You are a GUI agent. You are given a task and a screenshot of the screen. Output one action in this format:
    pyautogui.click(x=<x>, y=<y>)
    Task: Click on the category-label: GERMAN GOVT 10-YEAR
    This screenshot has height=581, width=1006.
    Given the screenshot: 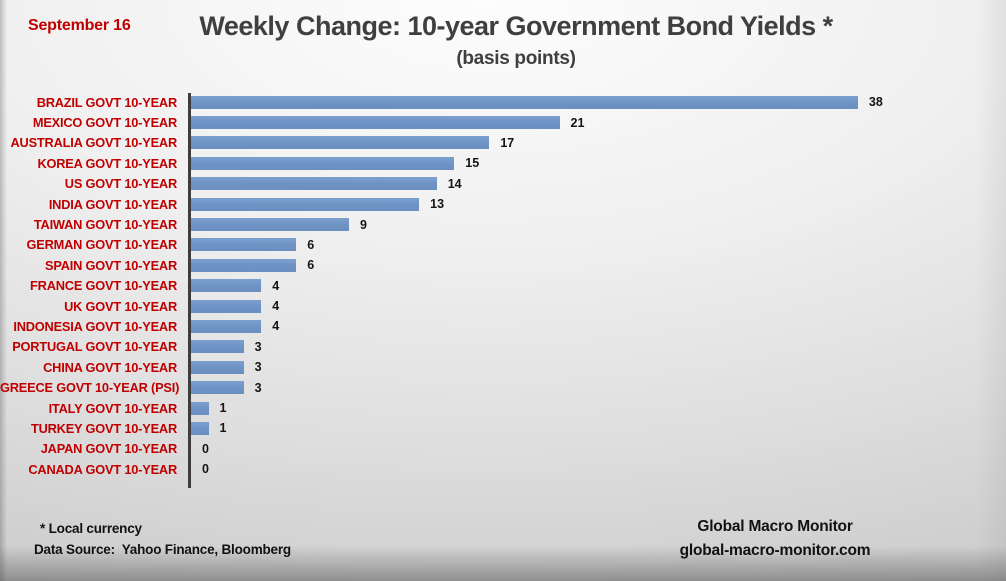 What is the action you would take?
    pyautogui.click(x=102, y=245)
    